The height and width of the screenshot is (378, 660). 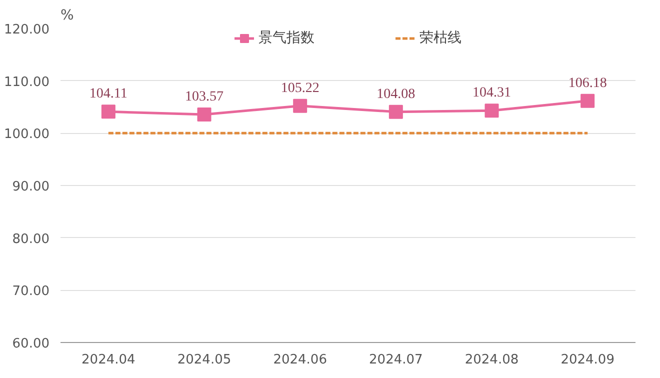 I want to click on y-tick-label: 100.00, so click(x=27, y=134).